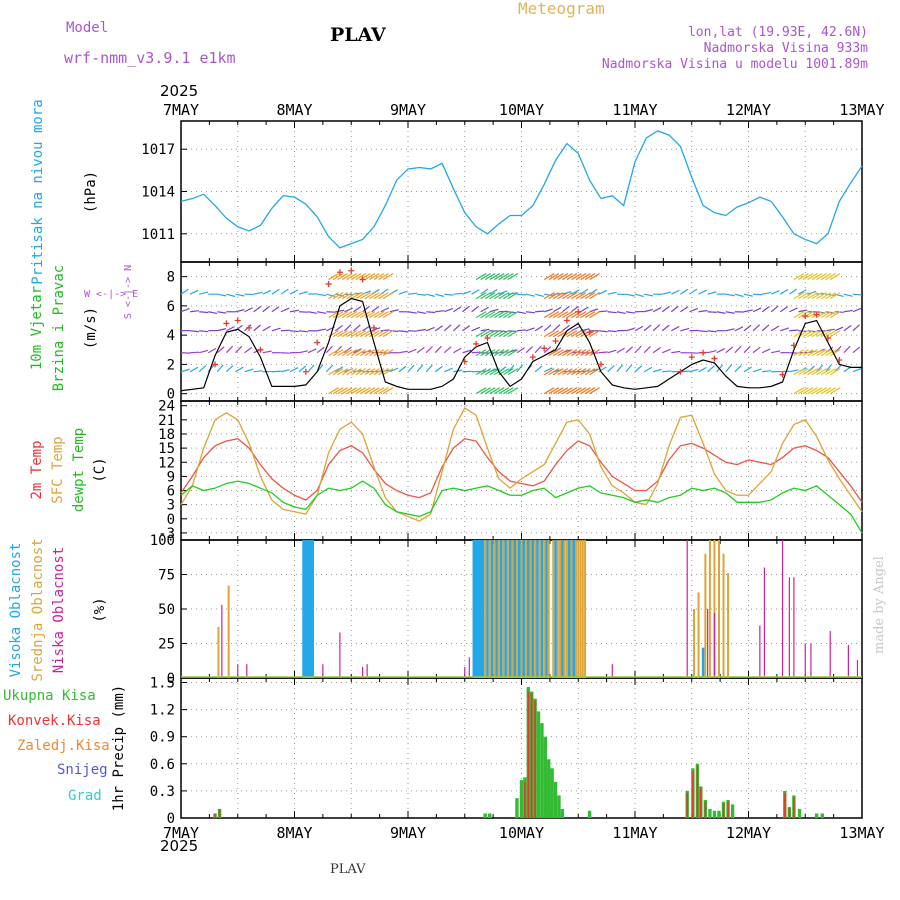  Describe the element at coordinates (111, 294) in the screenshot. I see `compass-we: W <-|-> E` at that location.